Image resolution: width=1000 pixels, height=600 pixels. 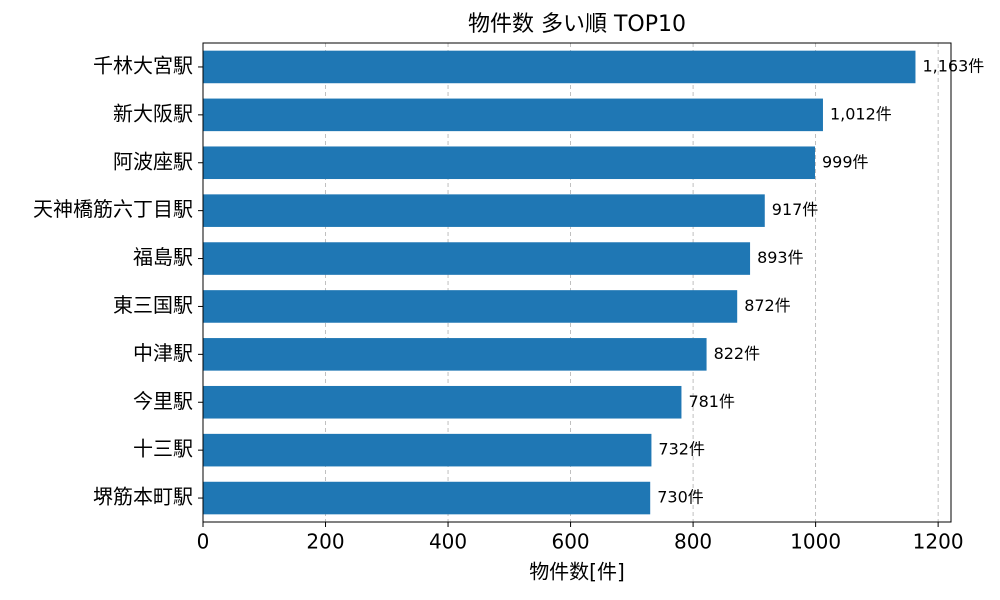 I want to click on y-tick-label: 天神橋筋六丁目駅, so click(x=113, y=209).